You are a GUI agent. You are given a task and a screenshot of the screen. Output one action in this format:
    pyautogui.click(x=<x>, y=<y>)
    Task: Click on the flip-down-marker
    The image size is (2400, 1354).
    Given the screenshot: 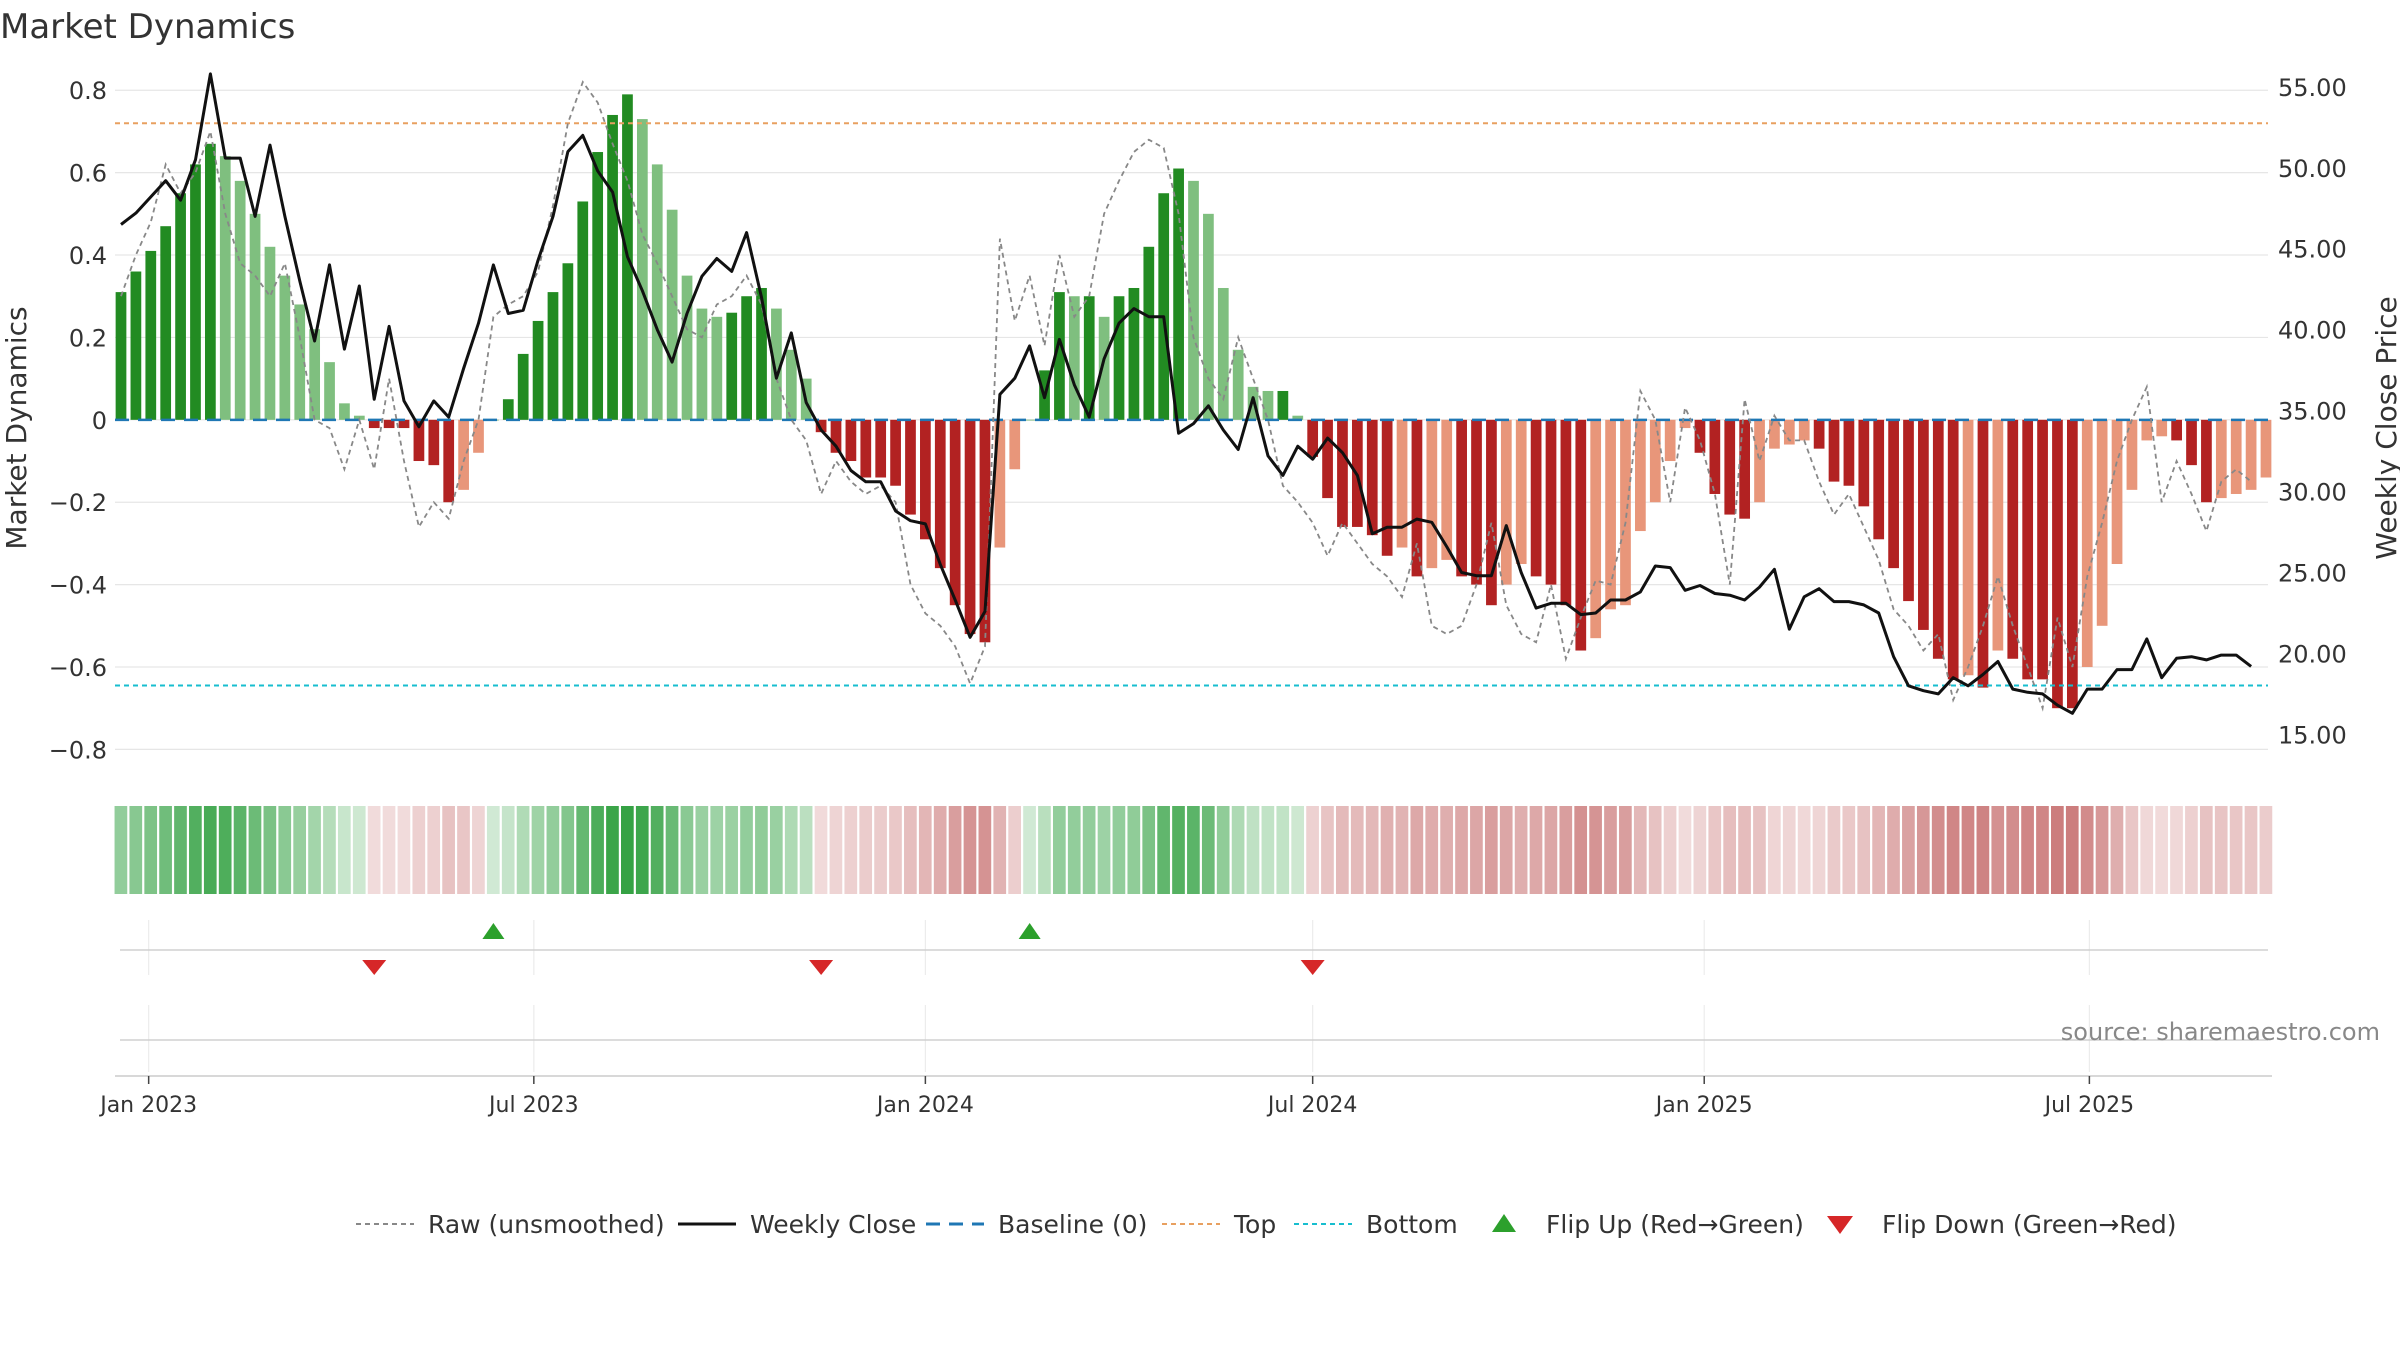 What is the action you would take?
    pyautogui.click(x=821, y=967)
    